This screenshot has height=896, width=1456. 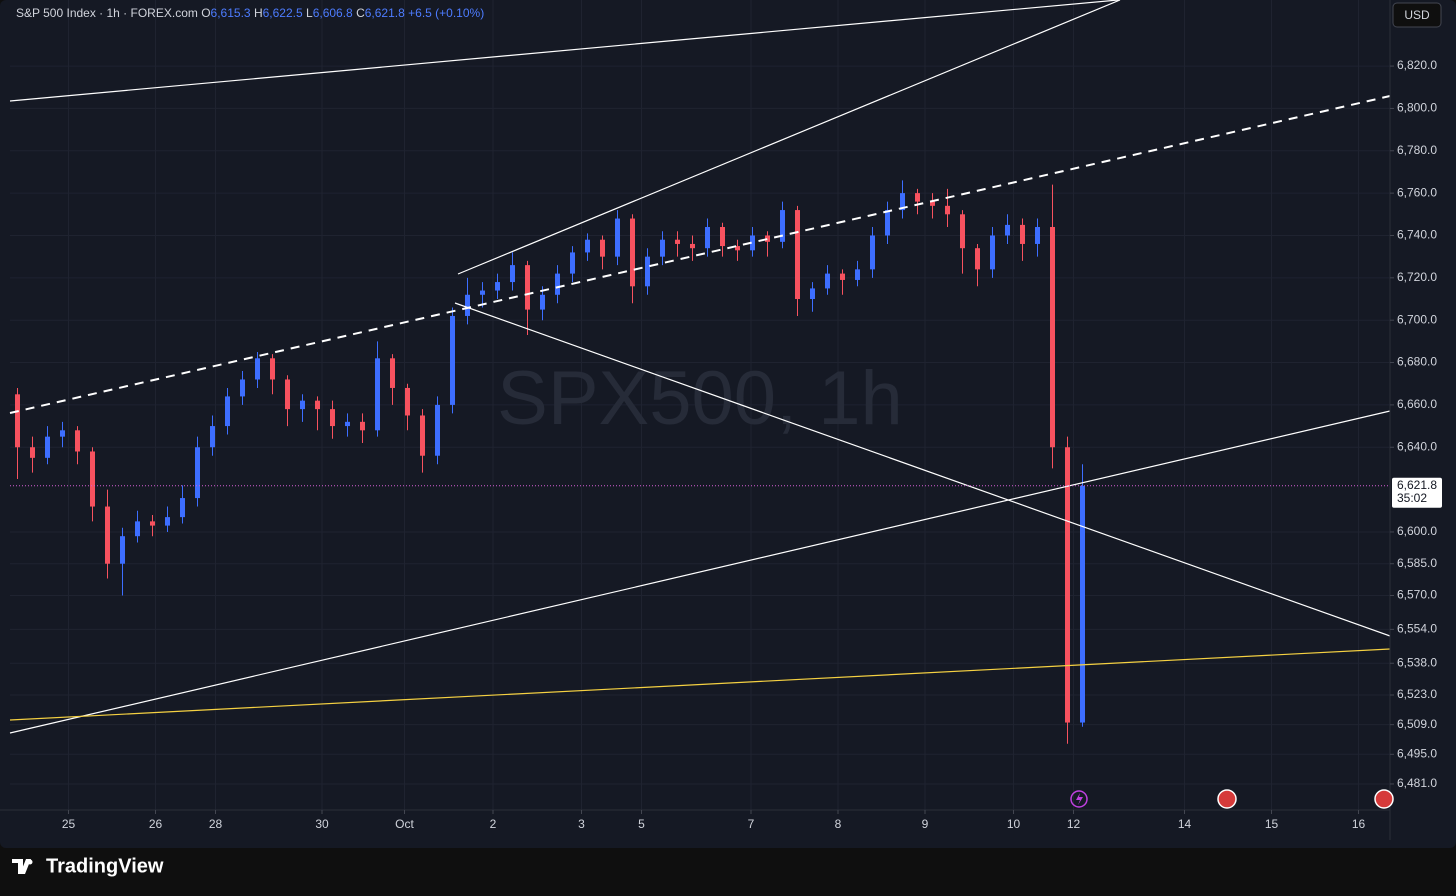 I want to click on x-tick-label: 9, so click(x=925, y=824).